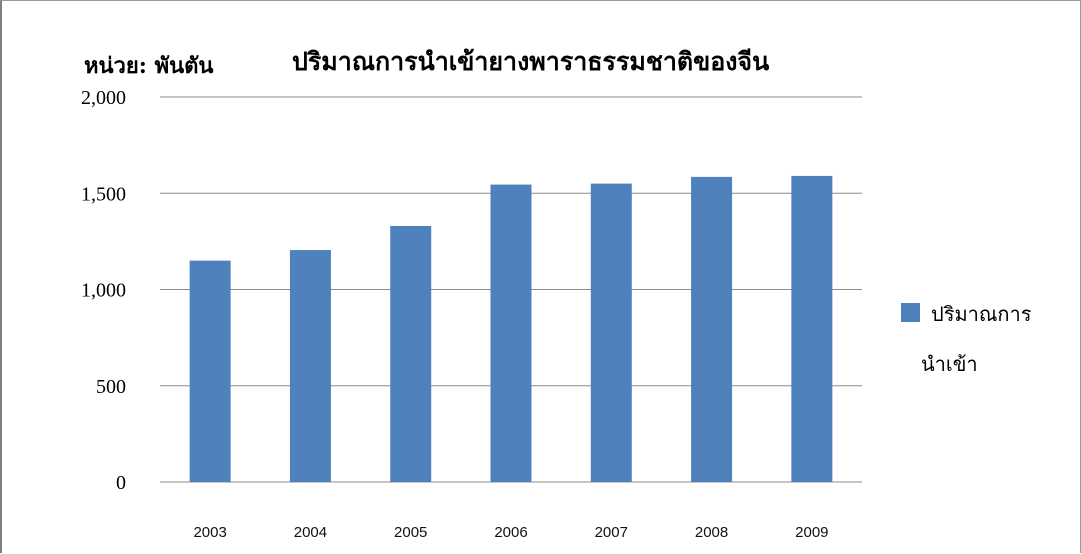  I want to click on bar-2006, so click(511, 333).